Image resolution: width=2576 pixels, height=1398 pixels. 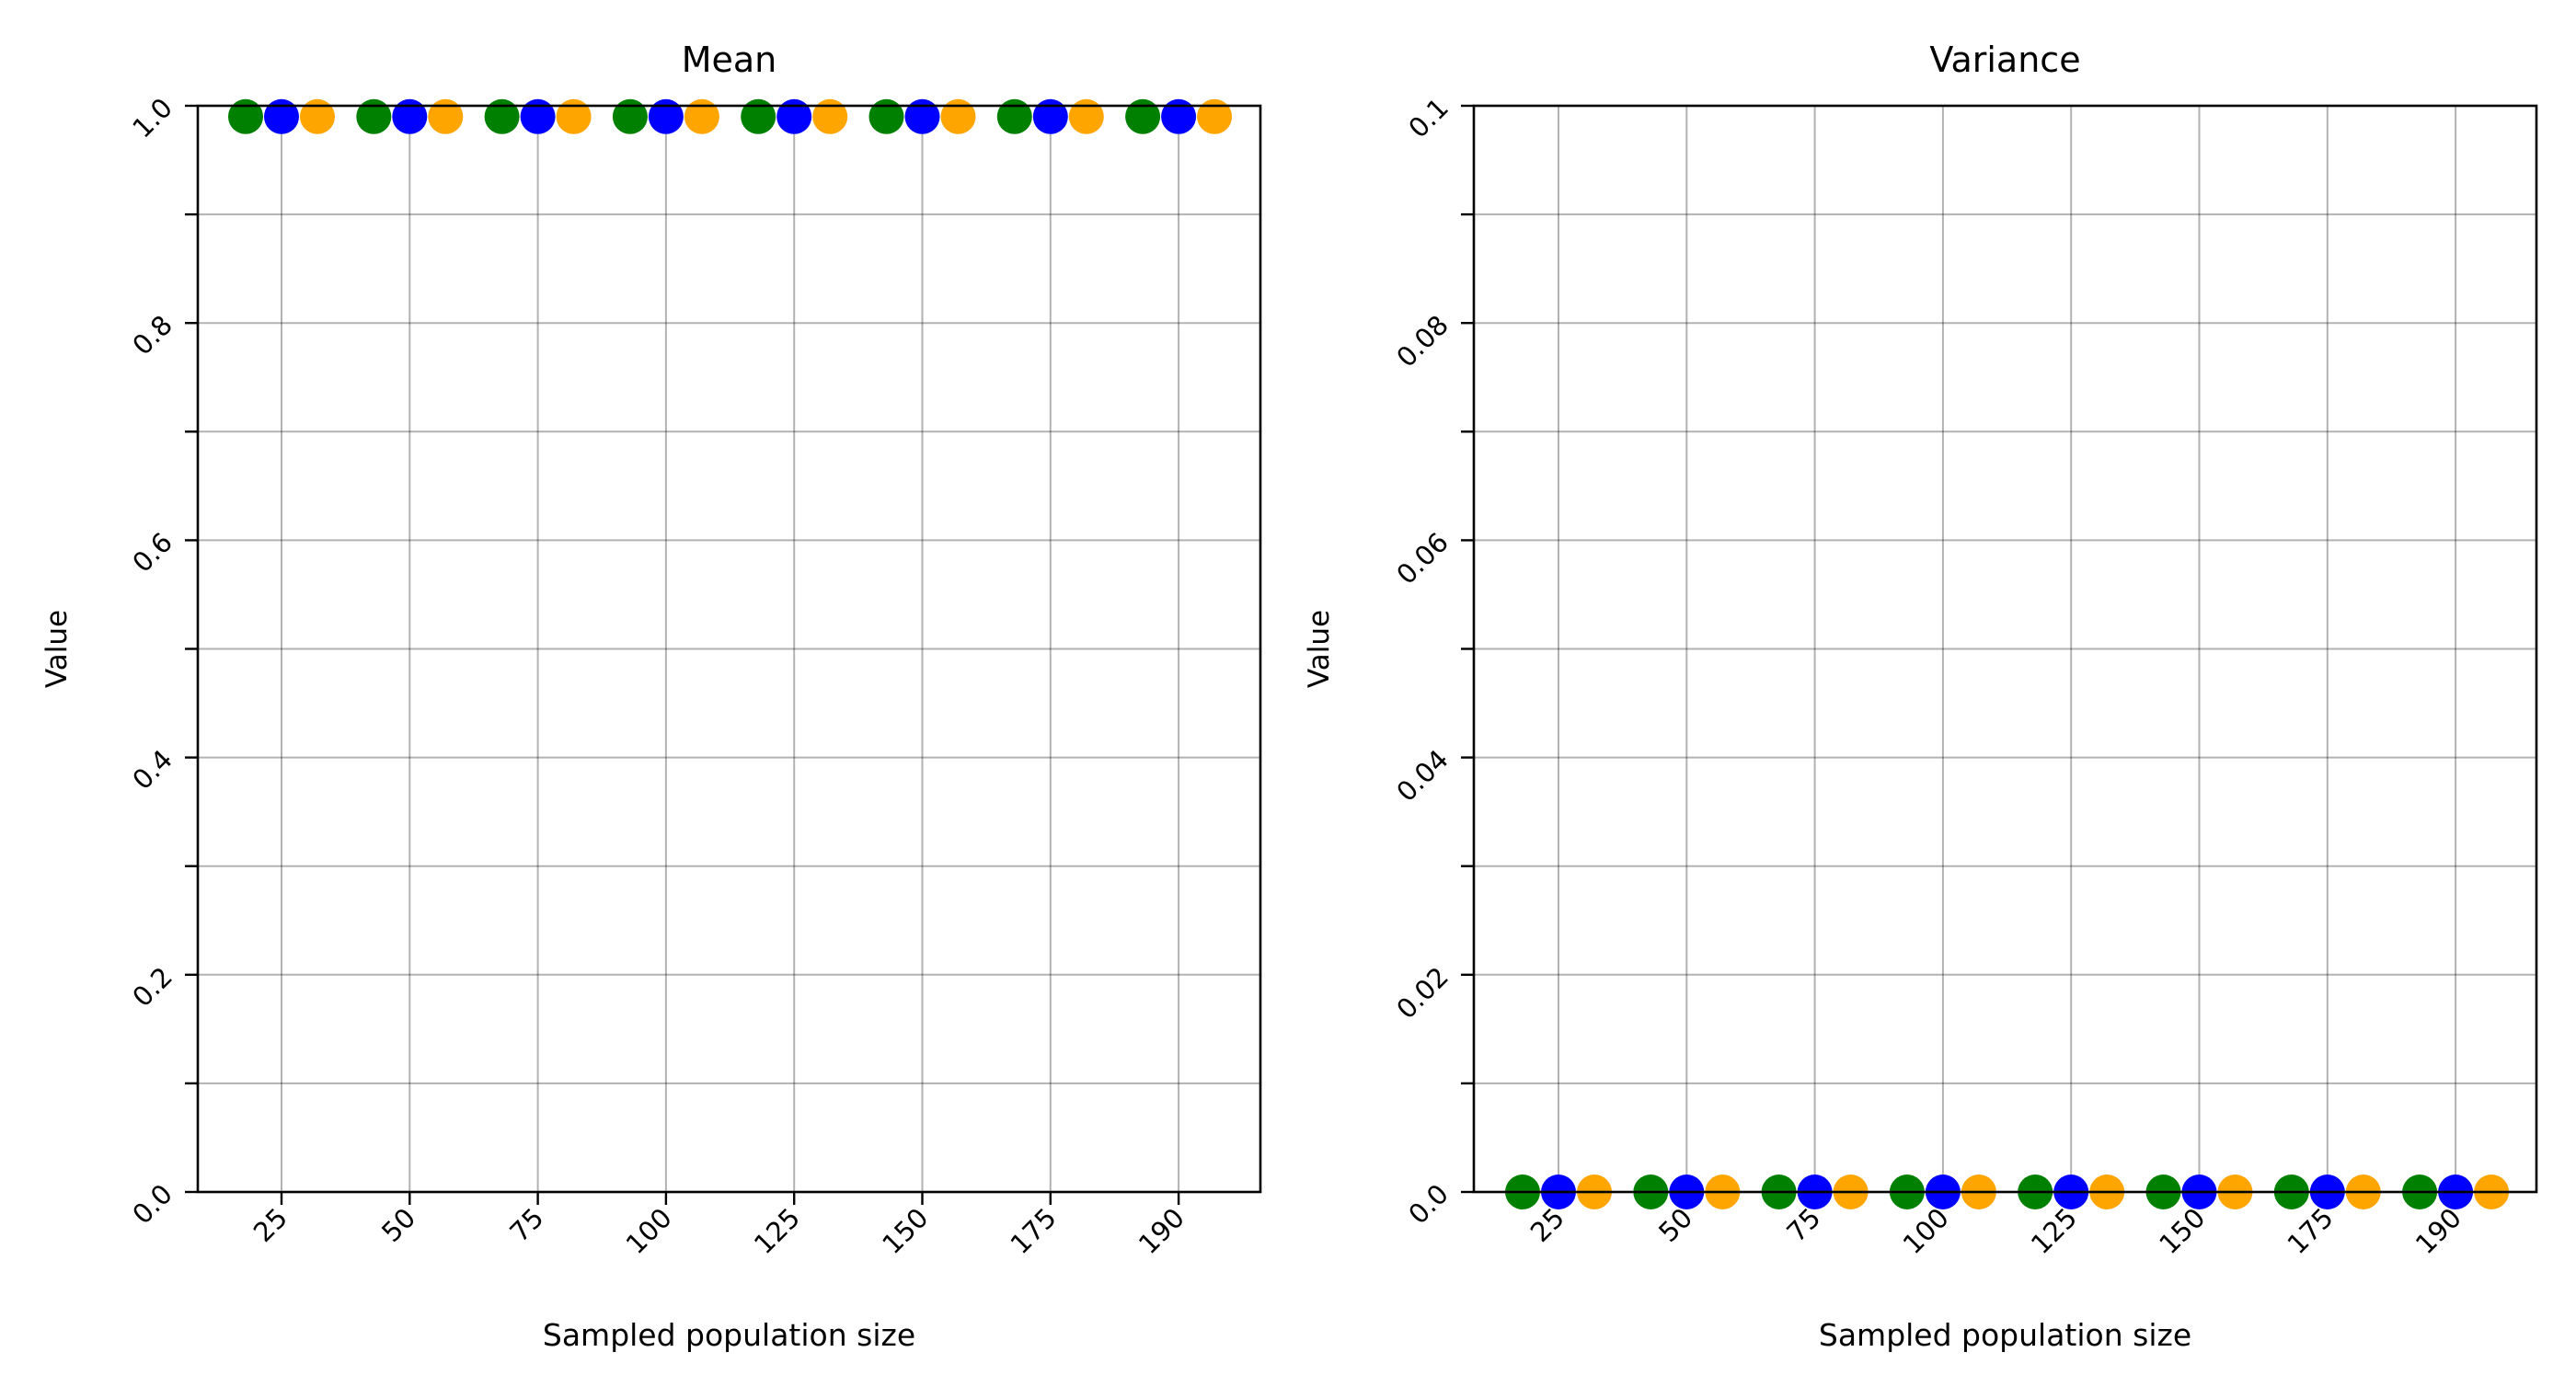 What do you see at coordinates (2005, 60) in the screenshot?
I see `chart-title: Variance` at bounding box center [2005, 60].